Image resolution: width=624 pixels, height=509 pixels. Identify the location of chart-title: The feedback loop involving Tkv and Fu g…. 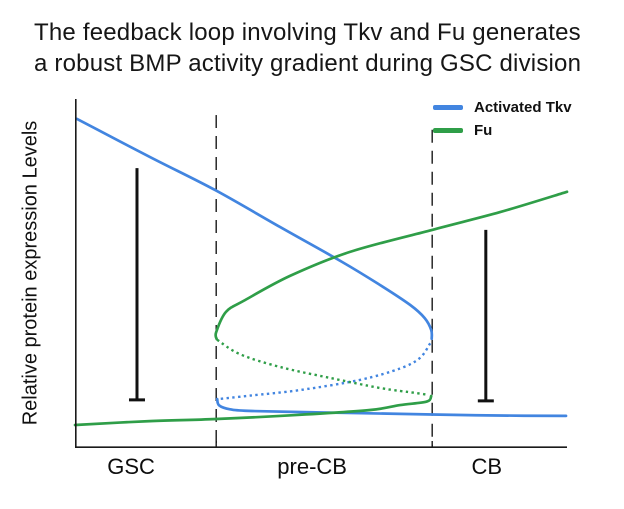
(321, 48).